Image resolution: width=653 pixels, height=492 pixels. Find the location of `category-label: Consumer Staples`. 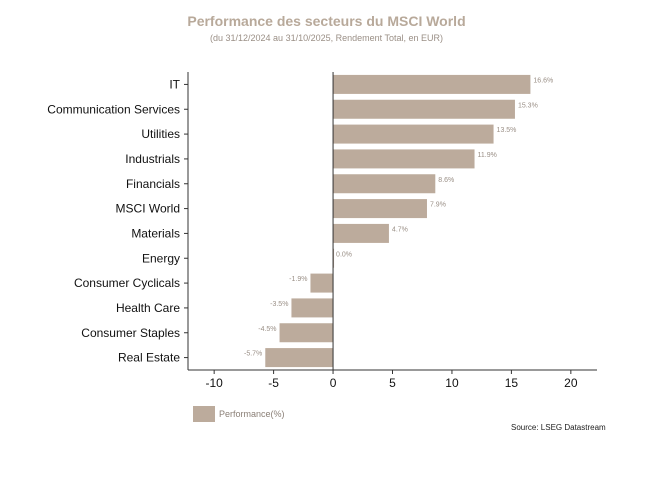

category-label: Consumer Staples is located at coordinates (130, 333).